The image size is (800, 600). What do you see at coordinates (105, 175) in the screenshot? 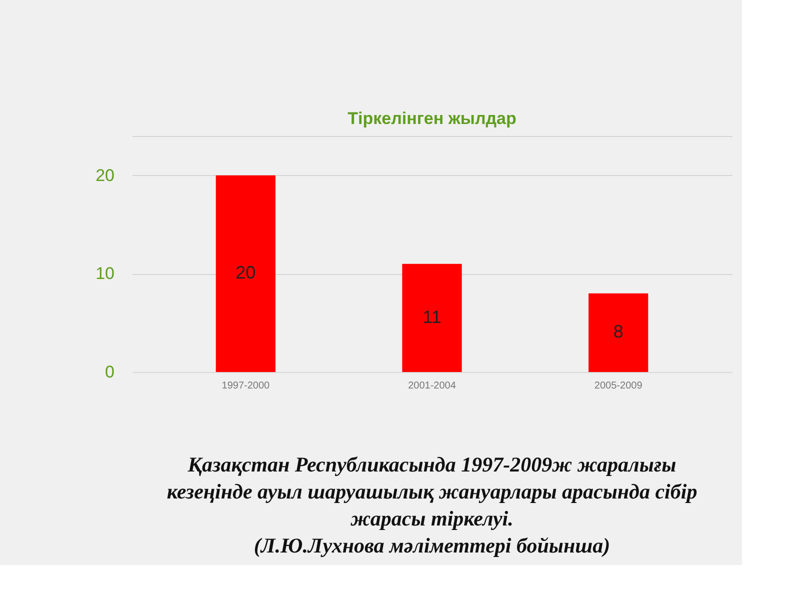
I see `y-tick-label: 20` at bounding box center [105, 175].